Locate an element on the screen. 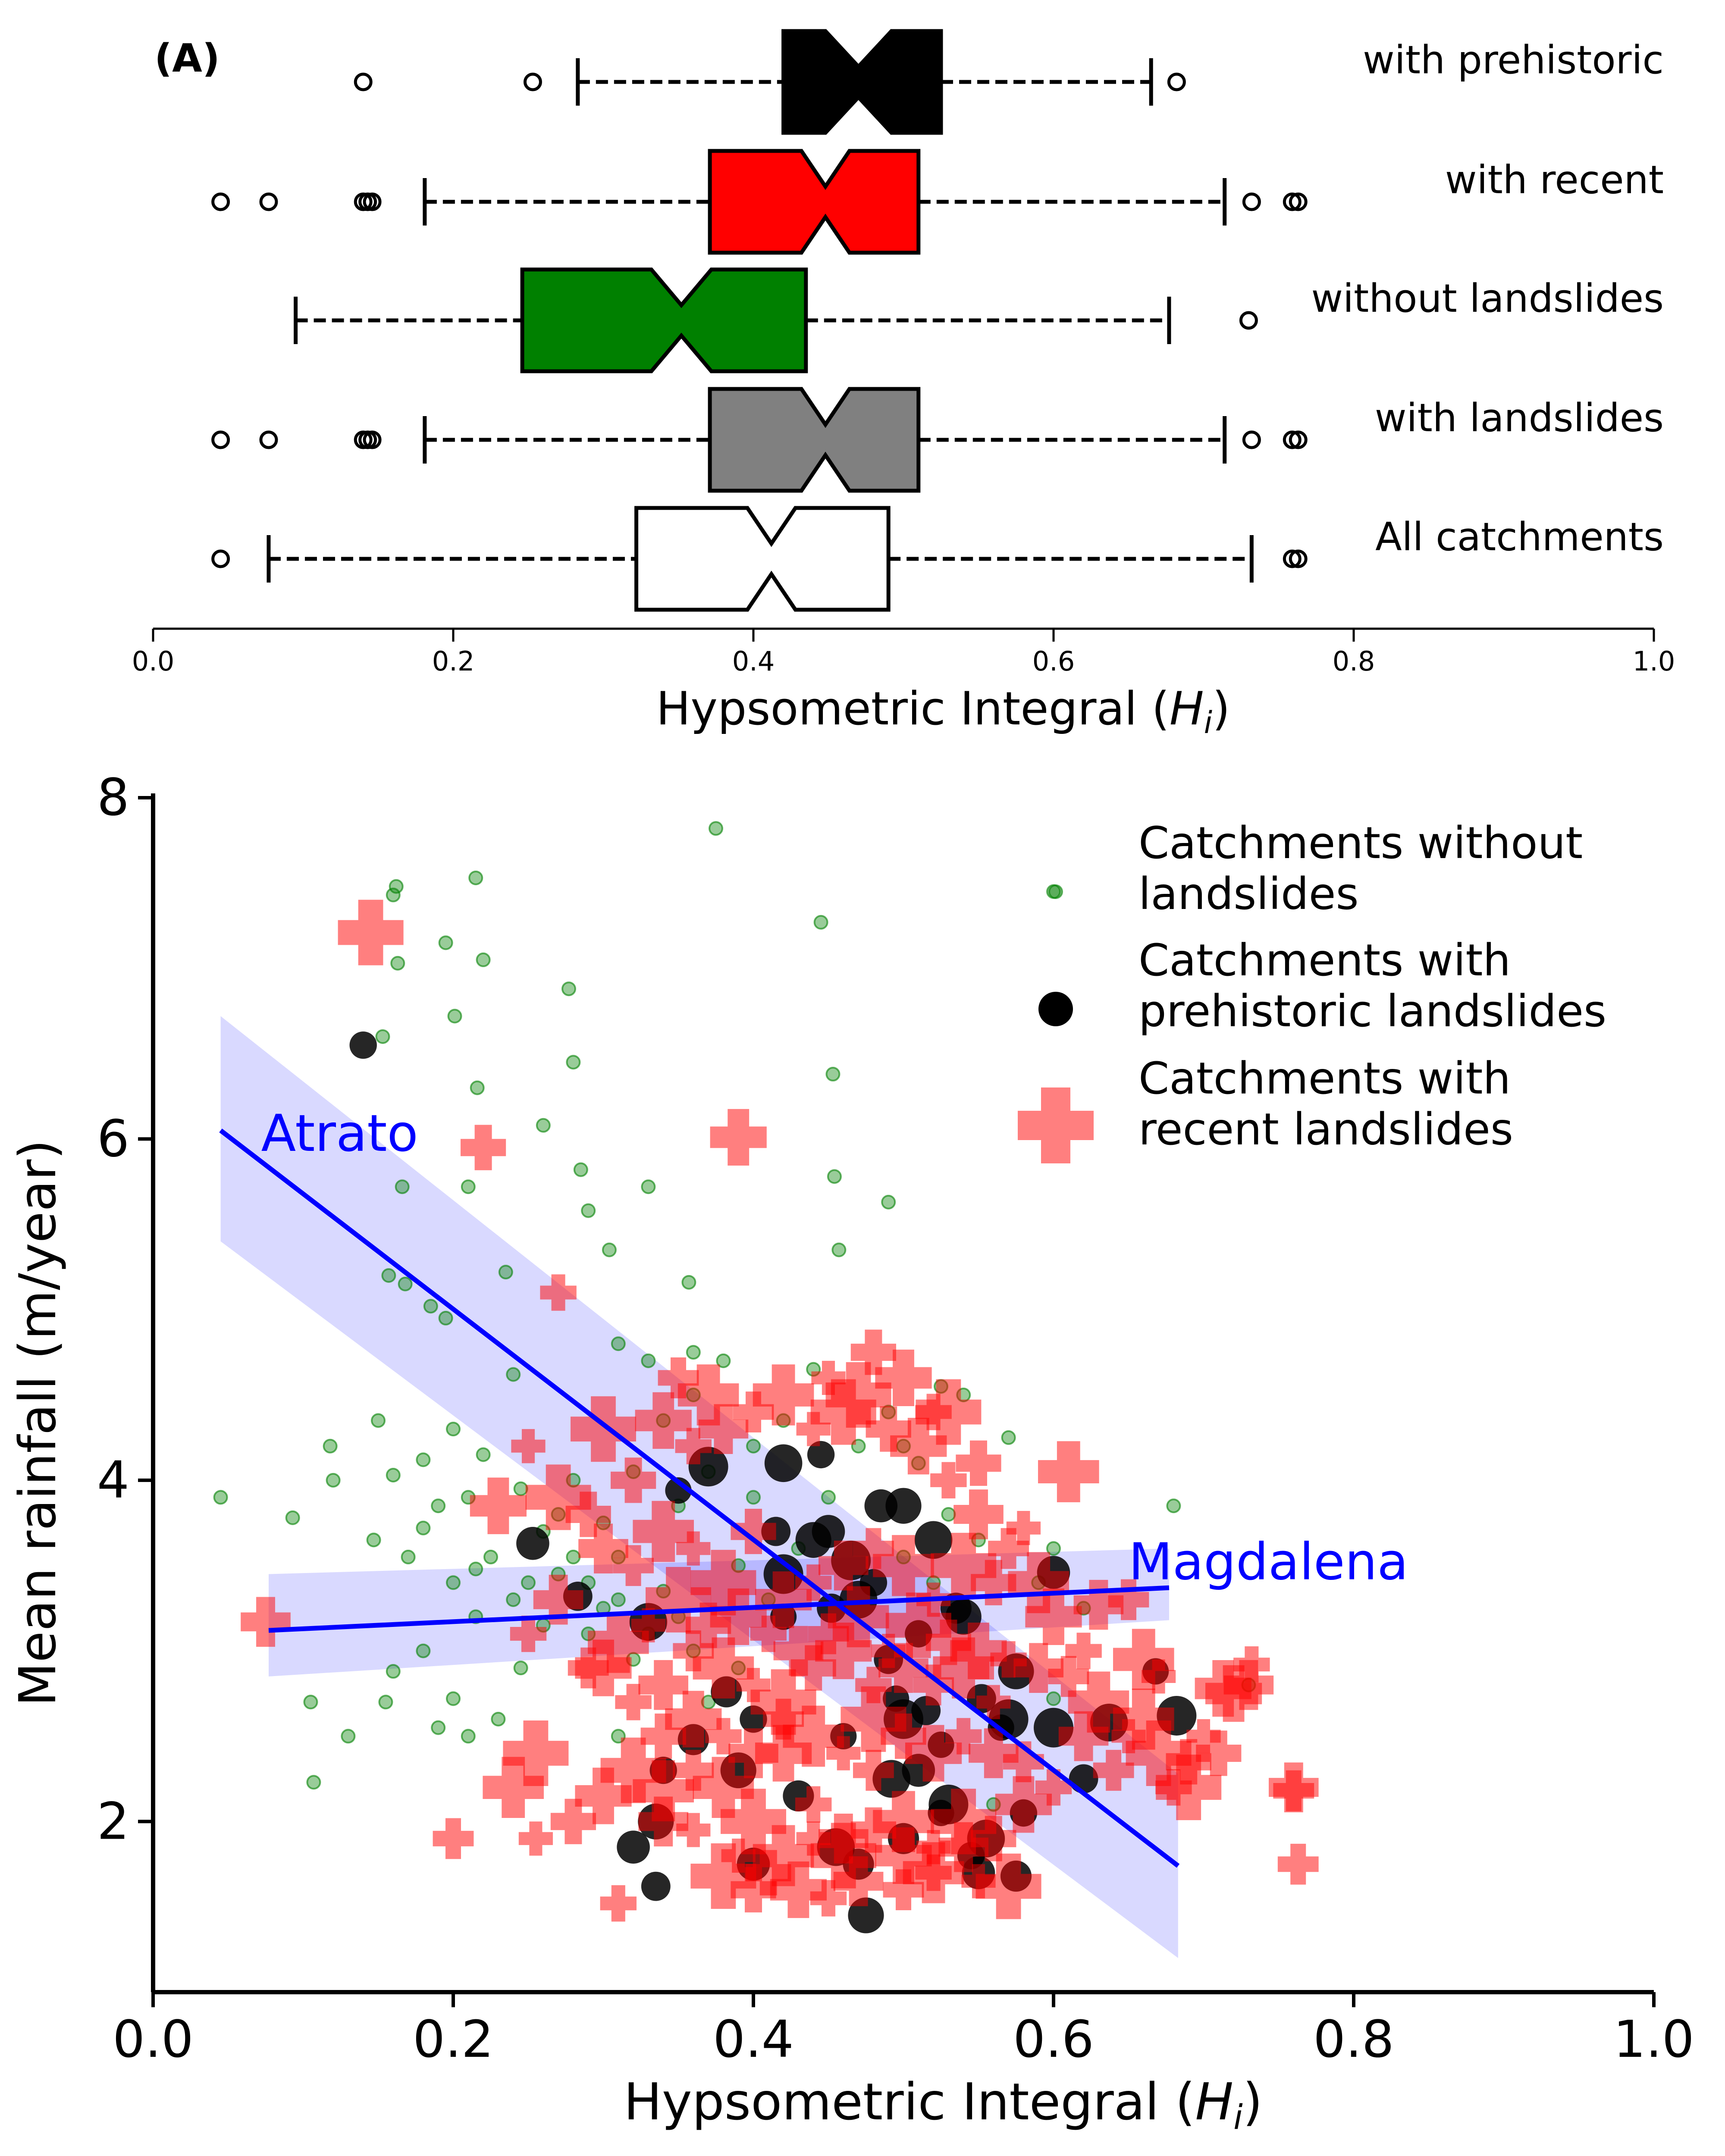  scatter-x-axis-label-end: ) is located at coordinates (1253, 2101).